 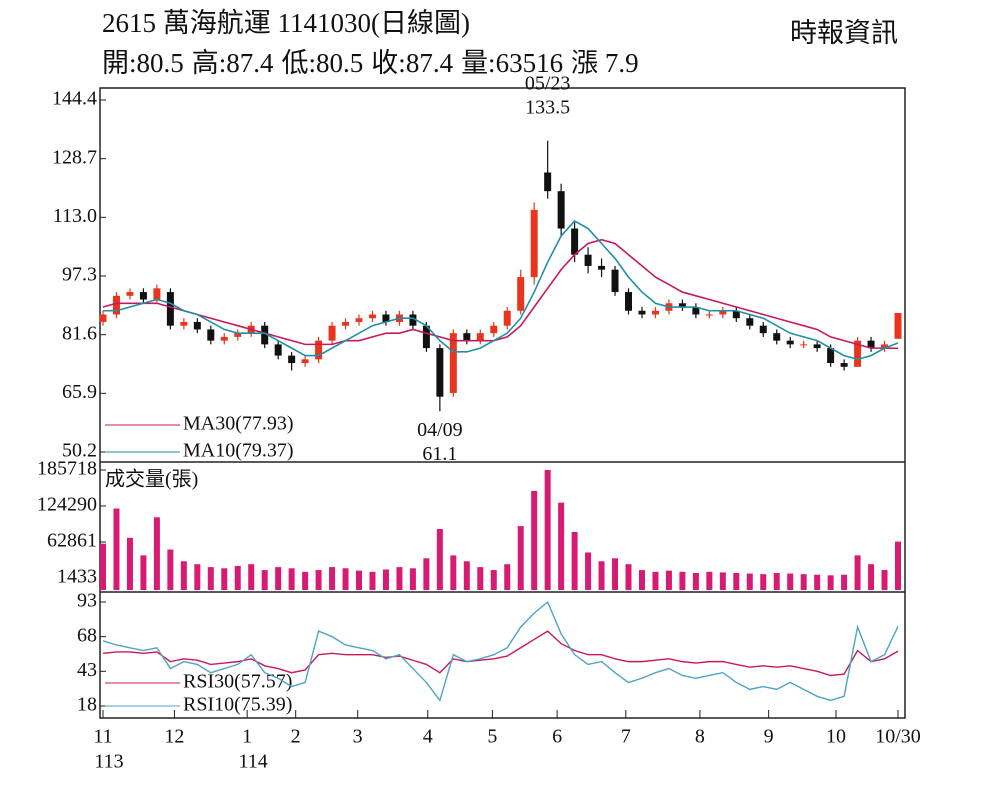 What do you see at coordinates (237, 682) in the screenshot?
I see `legend-label: RSI30(57.57)` at bounding box center [237, 682].